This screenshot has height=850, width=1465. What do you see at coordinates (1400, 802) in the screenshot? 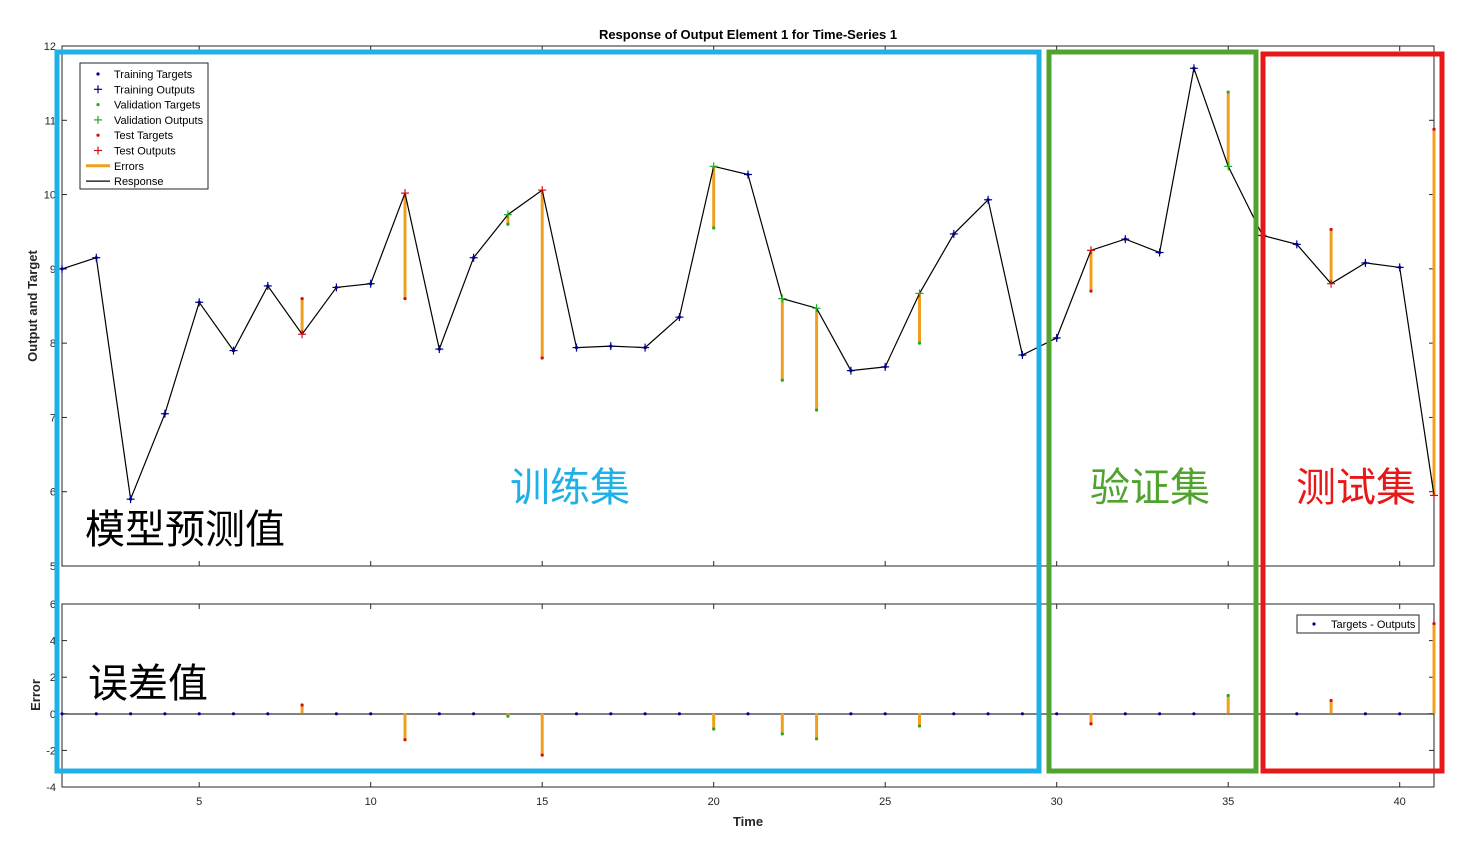
I see `x-tick-label: 40` at bounding box center [1400, 802].